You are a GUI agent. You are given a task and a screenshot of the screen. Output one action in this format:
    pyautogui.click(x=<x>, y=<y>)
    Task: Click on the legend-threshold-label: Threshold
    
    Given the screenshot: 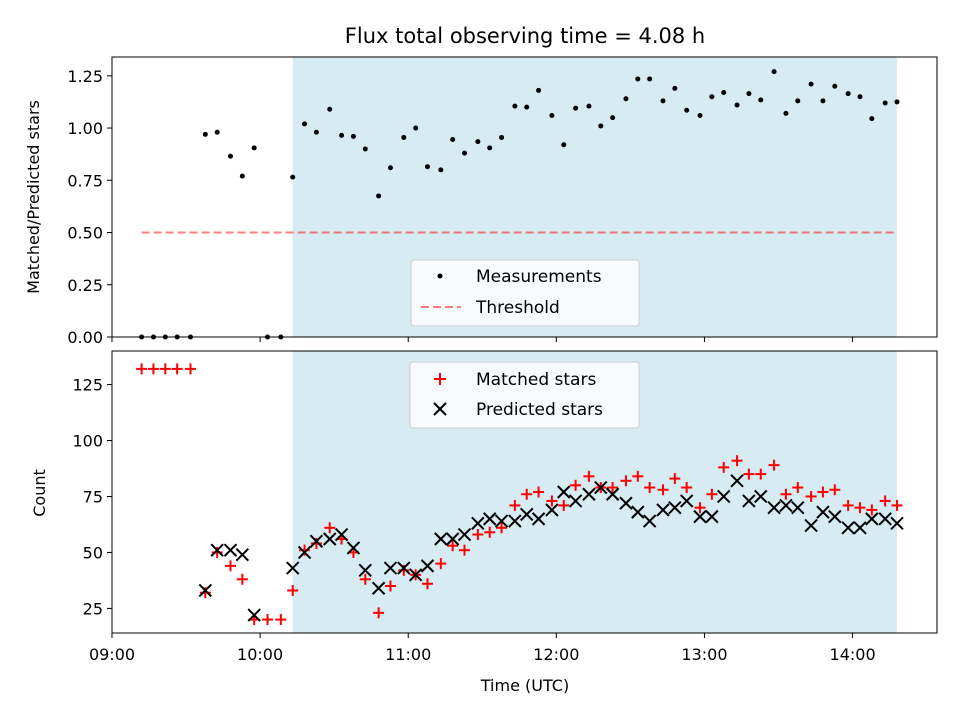 What is the action you would take?
    pyautogui.click(x=517, y=308)
    